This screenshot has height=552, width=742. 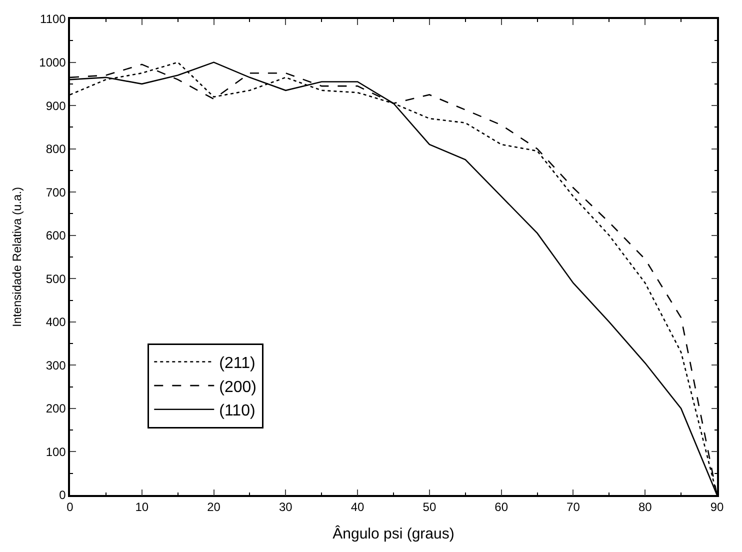 What do you see at coordinates (17, 257) in the screenshot?
I see `y-axis-title: Intensidade Relativa (u.a.)` at bounding box center [17, 257].